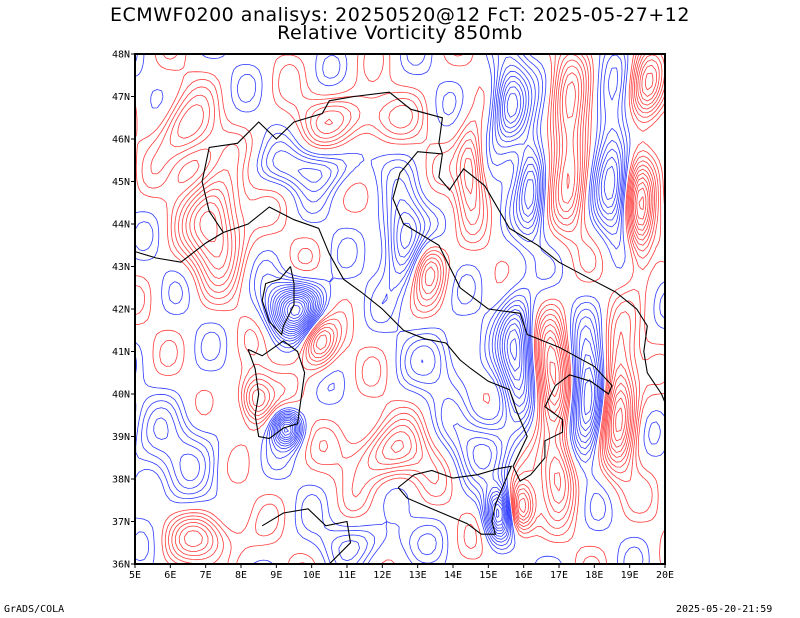 Image resolution: width=800 pixels, height=618 pixels. Describe the element at coordinates (170, 575) in the screenshot. I see `lon-tick-label: 6E` at that location.